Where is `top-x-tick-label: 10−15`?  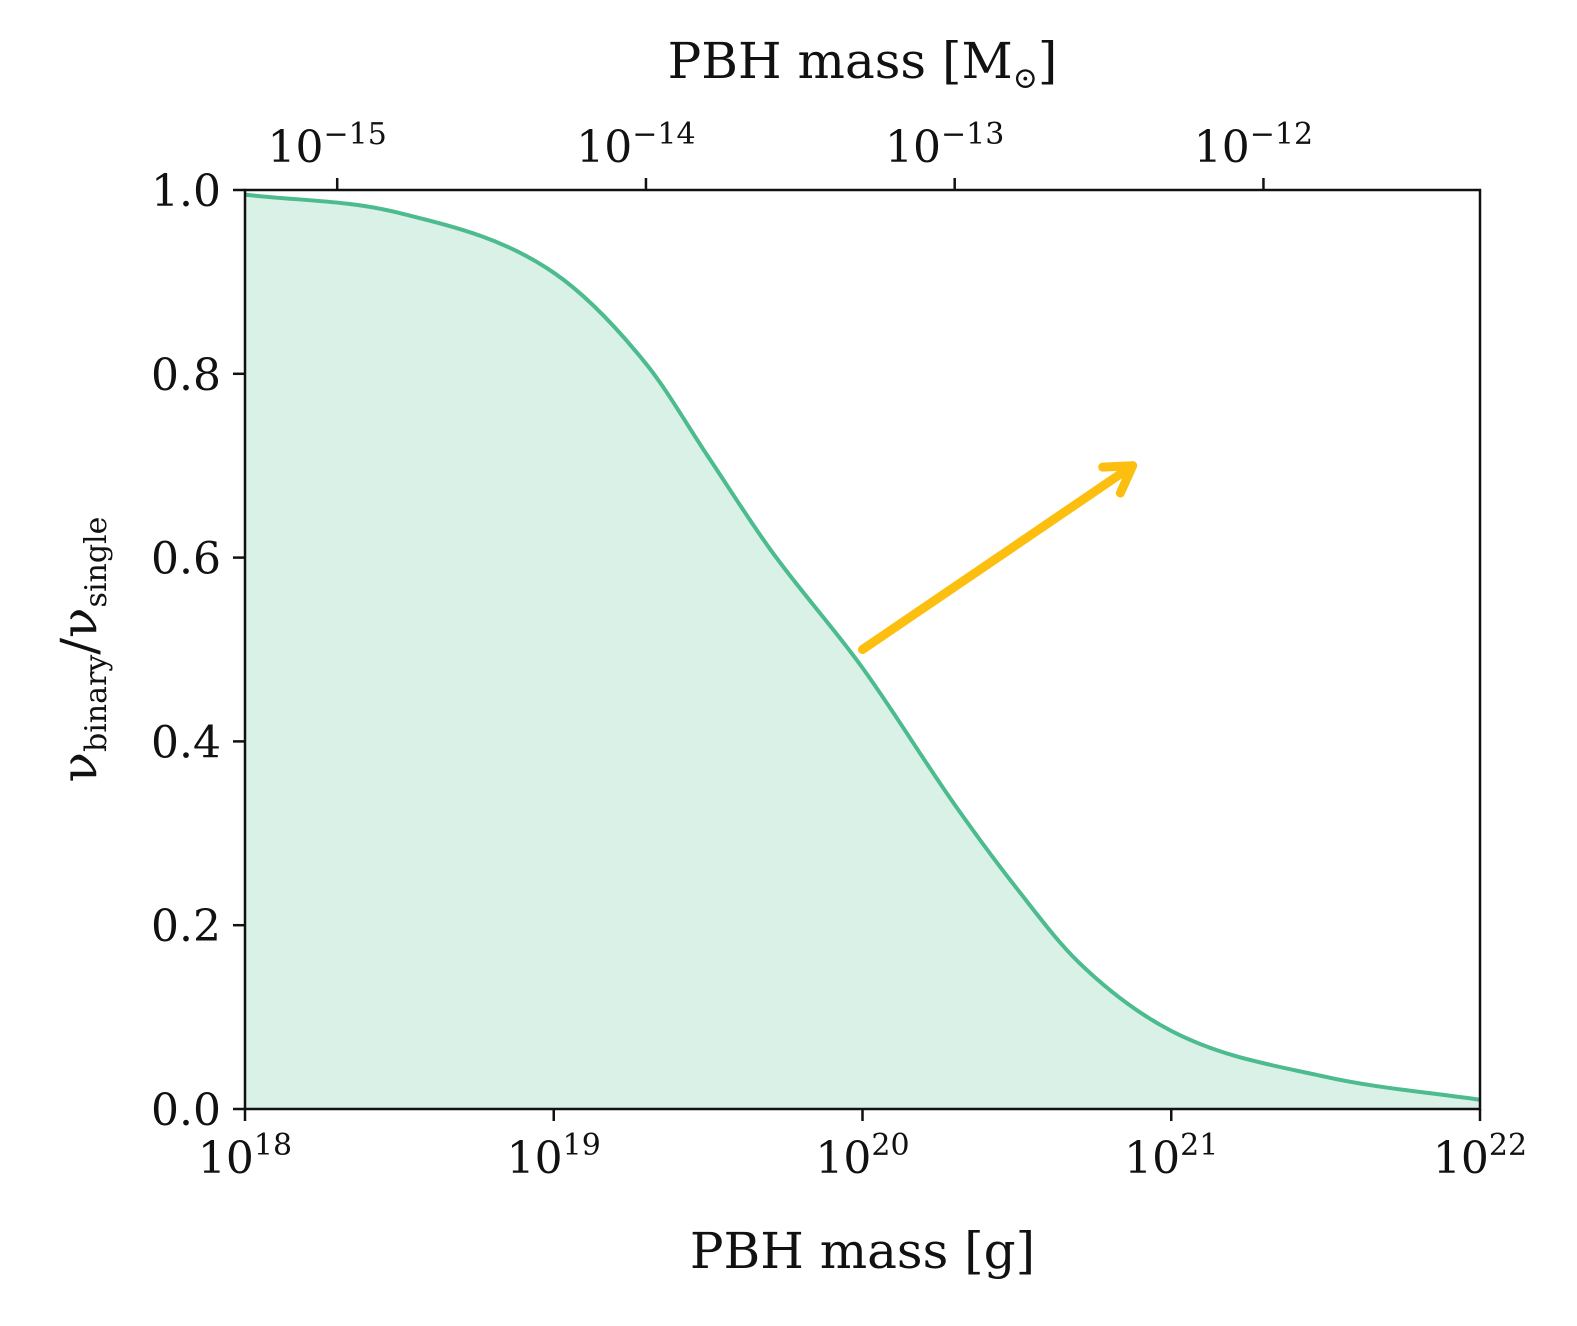
top-x-tick-label: 10−15 is located at coordinates (327, 145).